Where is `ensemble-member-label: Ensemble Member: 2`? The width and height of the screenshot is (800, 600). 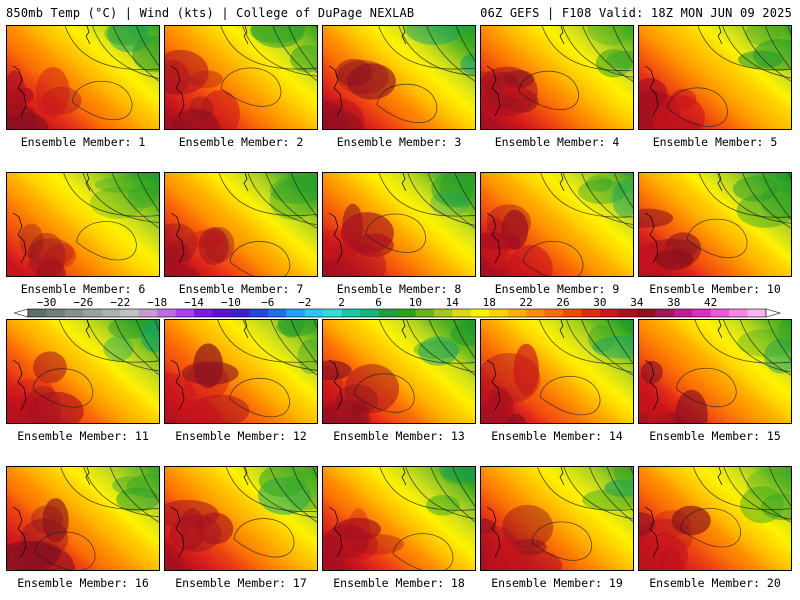
ensemble-member-label: Ensemble Member: 2 is located at coordinates (241, 142).